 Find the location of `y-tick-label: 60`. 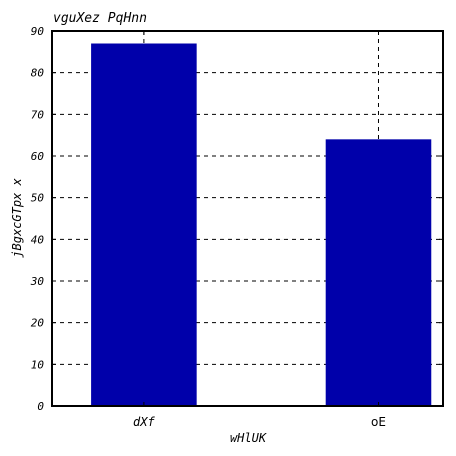

y-tick-label: 60 is located at coordinates (38, 156).